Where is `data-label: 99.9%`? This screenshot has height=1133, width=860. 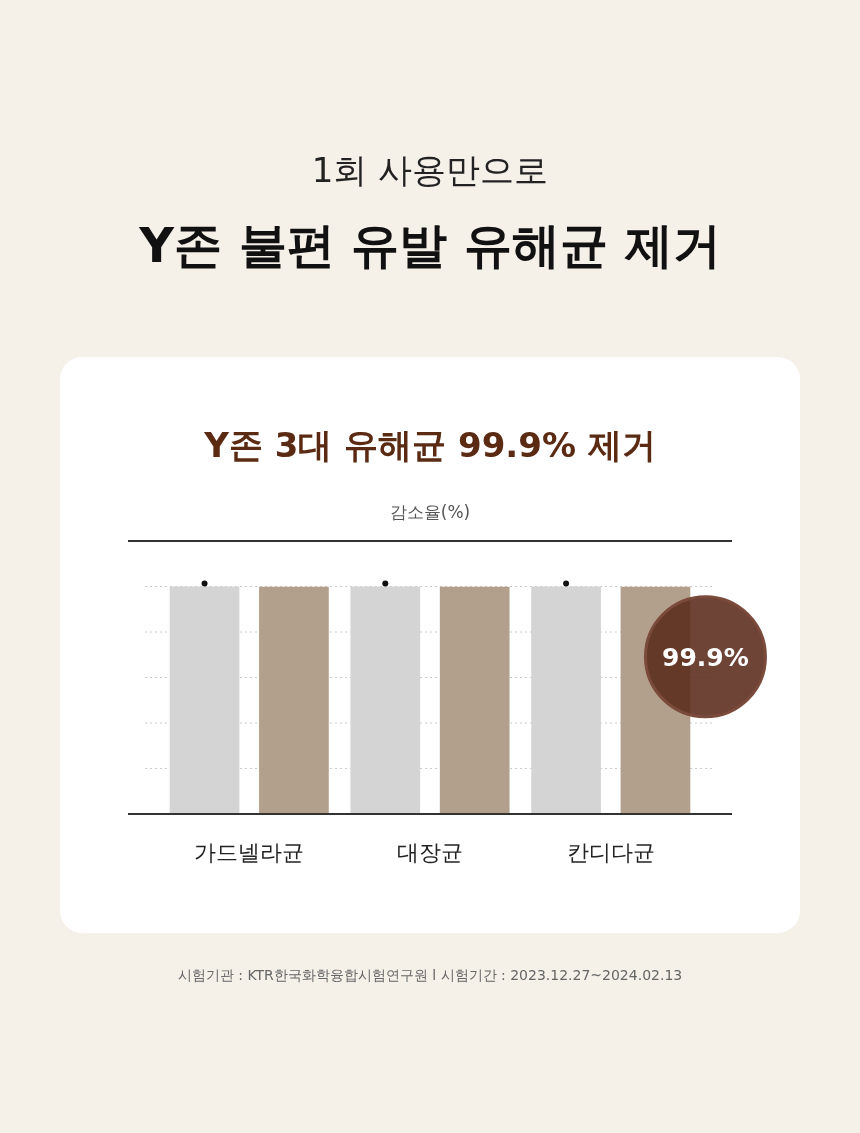
data-label: 99.9% is located at coordinates (705, 657).